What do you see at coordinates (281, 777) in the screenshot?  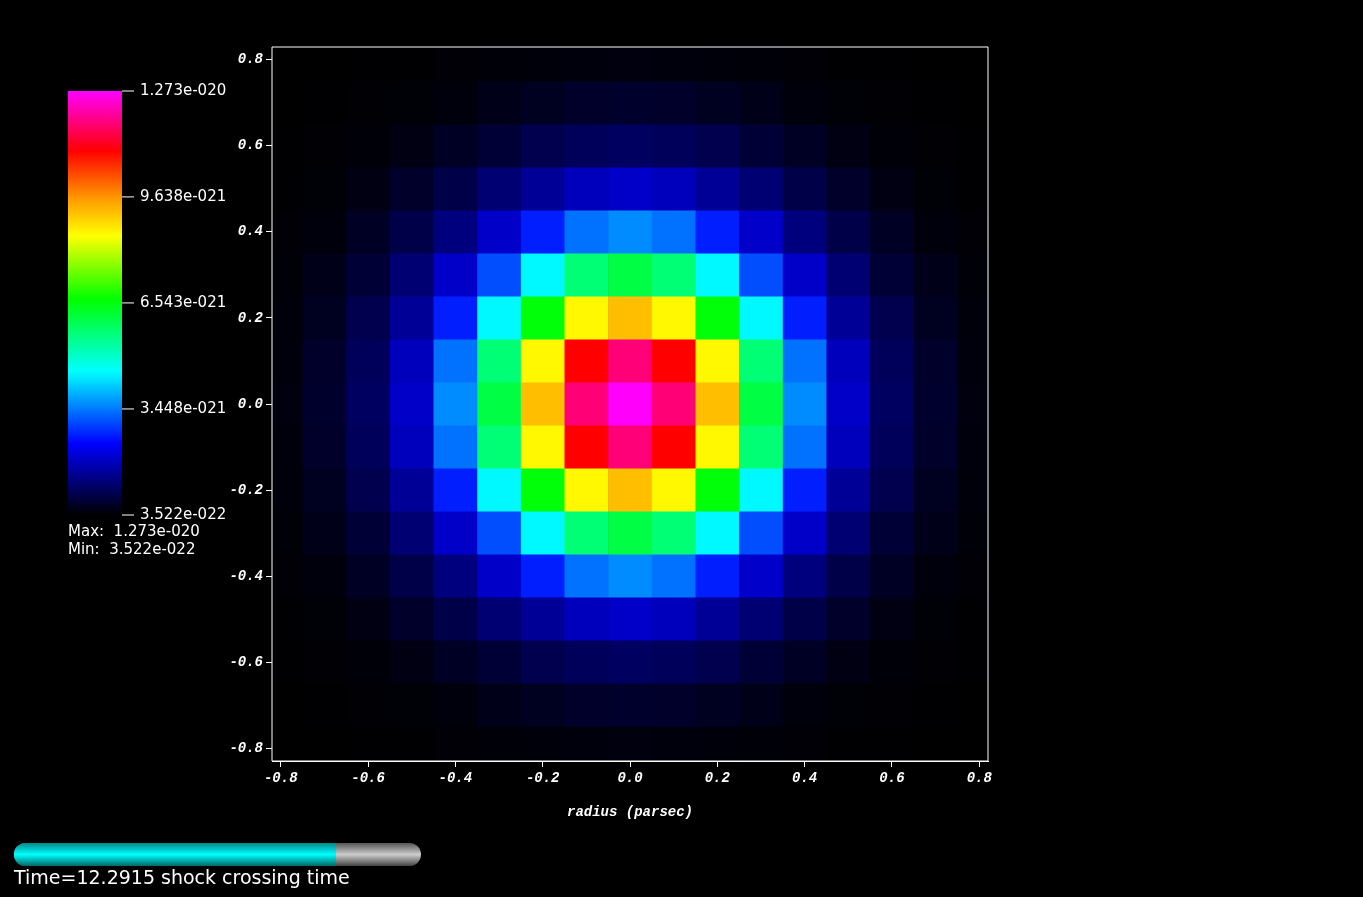 I see `x-tick-label: -0.8` at bounding box center [281, 777].